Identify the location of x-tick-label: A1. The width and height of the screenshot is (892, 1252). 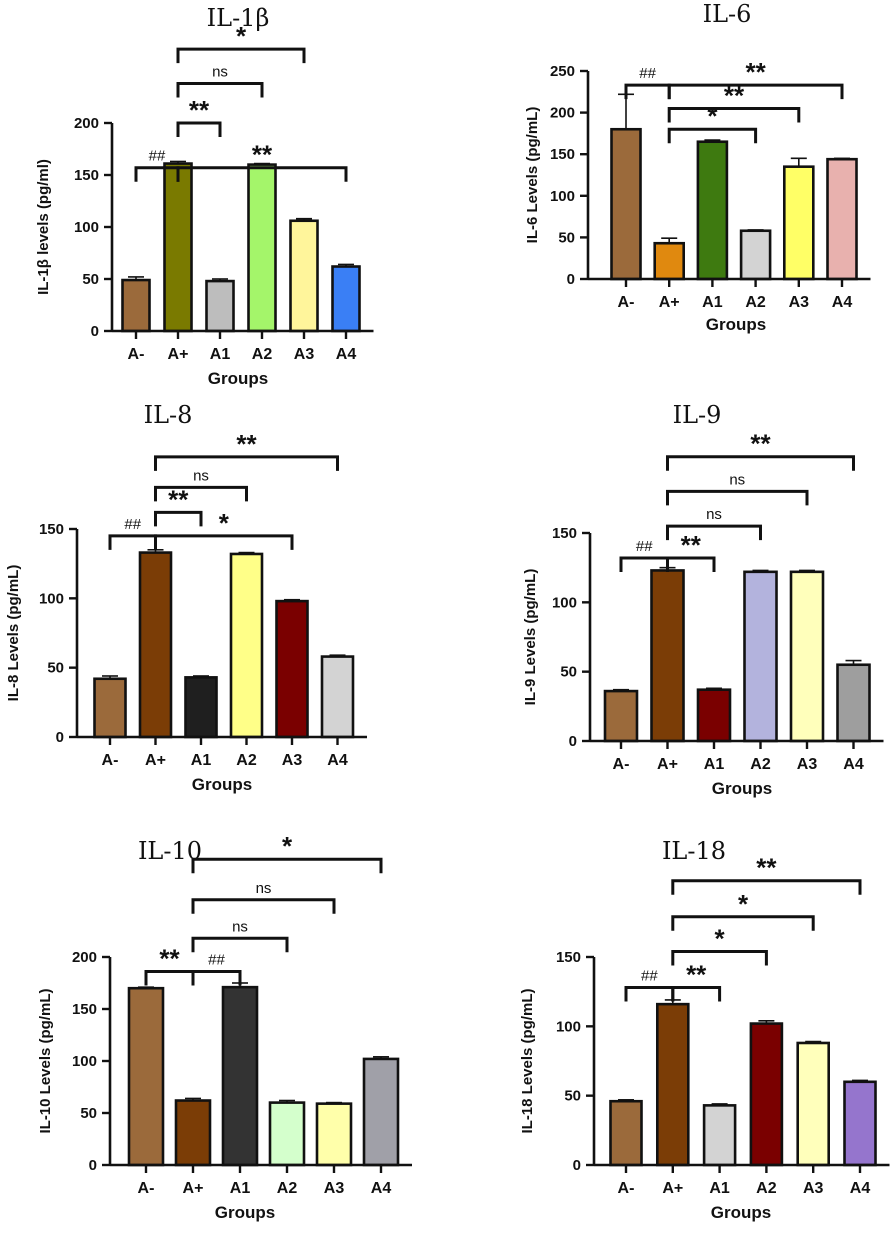
(220, 354).